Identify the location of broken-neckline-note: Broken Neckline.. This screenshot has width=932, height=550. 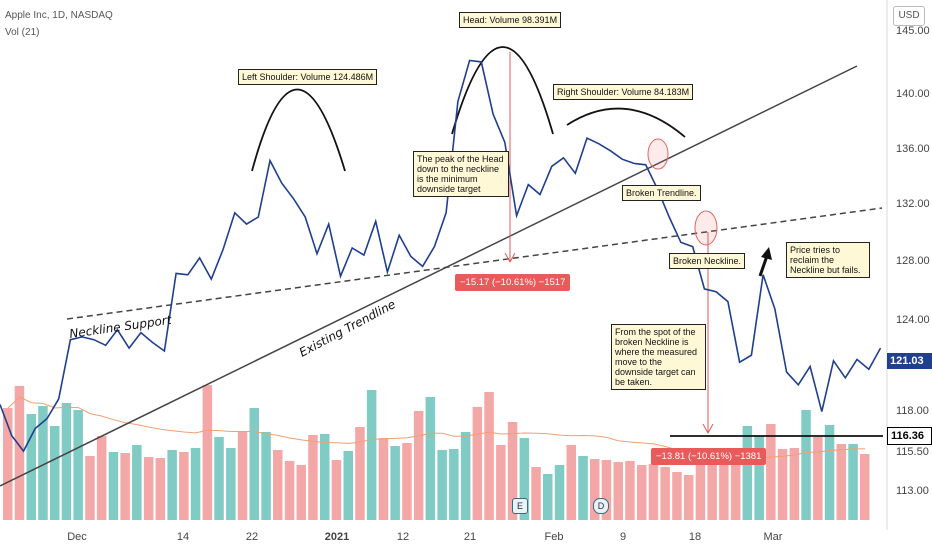
(707, 261).